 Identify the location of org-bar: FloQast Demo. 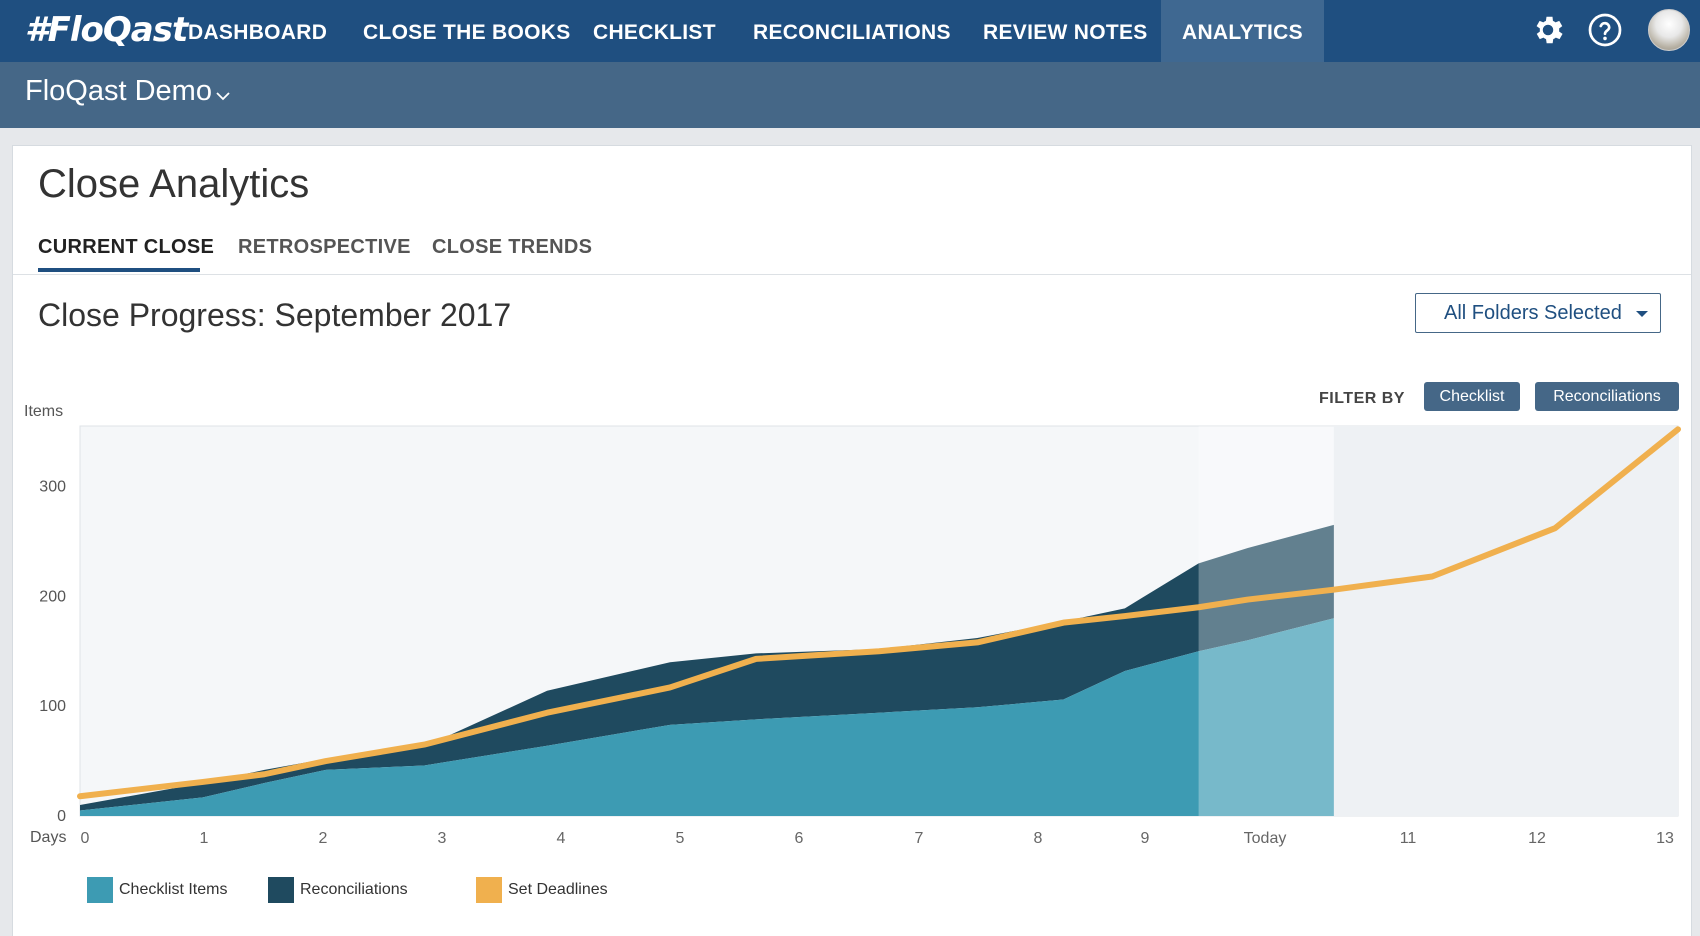
(850, 95).